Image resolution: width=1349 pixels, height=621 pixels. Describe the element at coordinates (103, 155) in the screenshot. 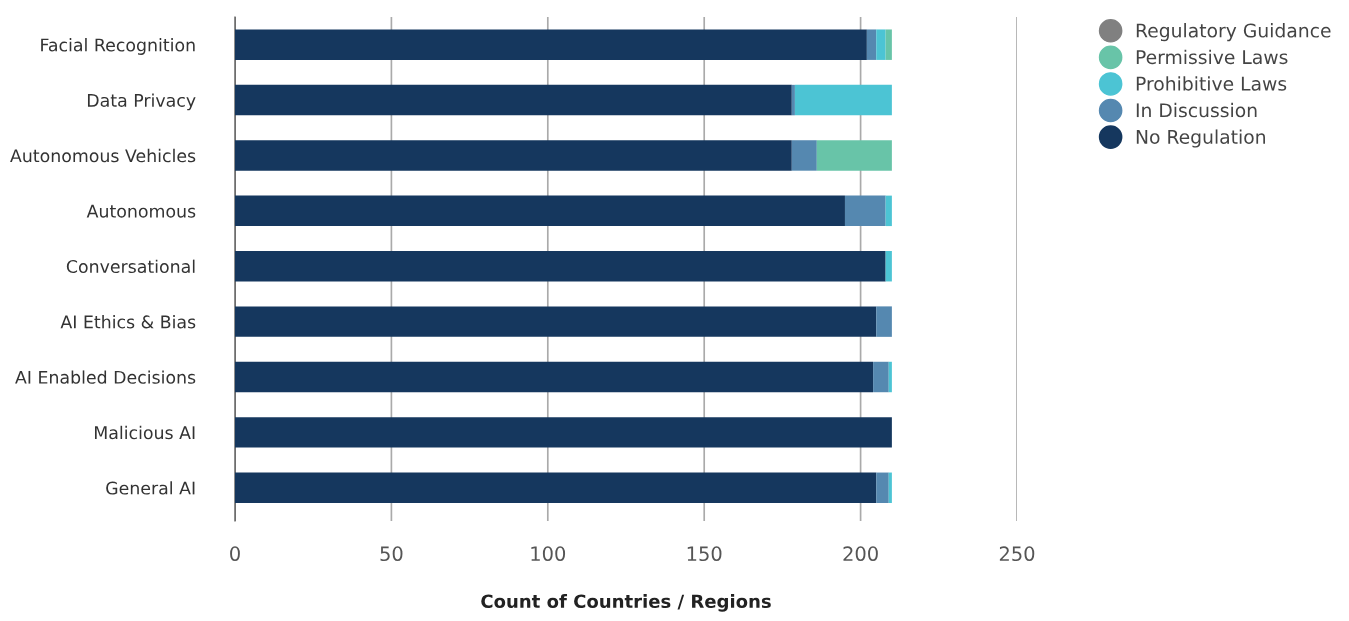

I see `y-tick-label: Autonomous Vehicles` at that location.